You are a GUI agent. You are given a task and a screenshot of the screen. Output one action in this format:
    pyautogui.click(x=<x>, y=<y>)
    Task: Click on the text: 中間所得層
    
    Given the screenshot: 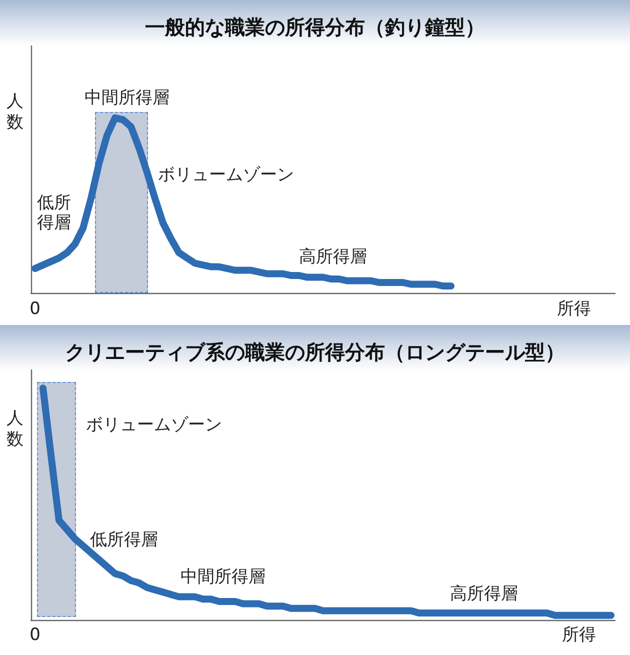 What is the action you would take?
    pyautogui.click(x=127, y=98)
    